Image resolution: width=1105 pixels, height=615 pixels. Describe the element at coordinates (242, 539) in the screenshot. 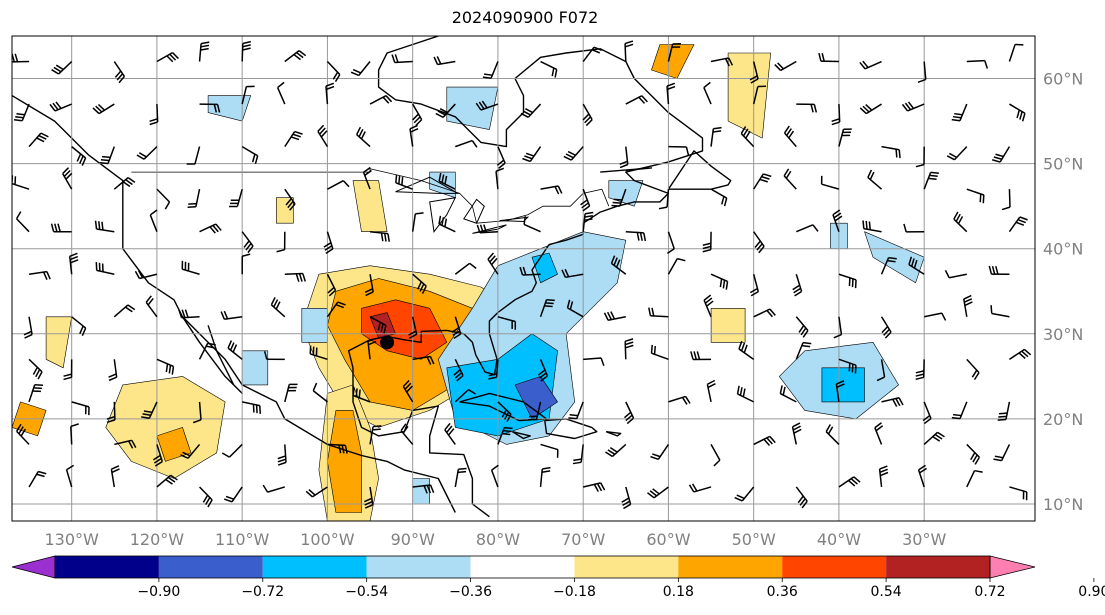

I see `x-tick-label: 110°W` at that location.